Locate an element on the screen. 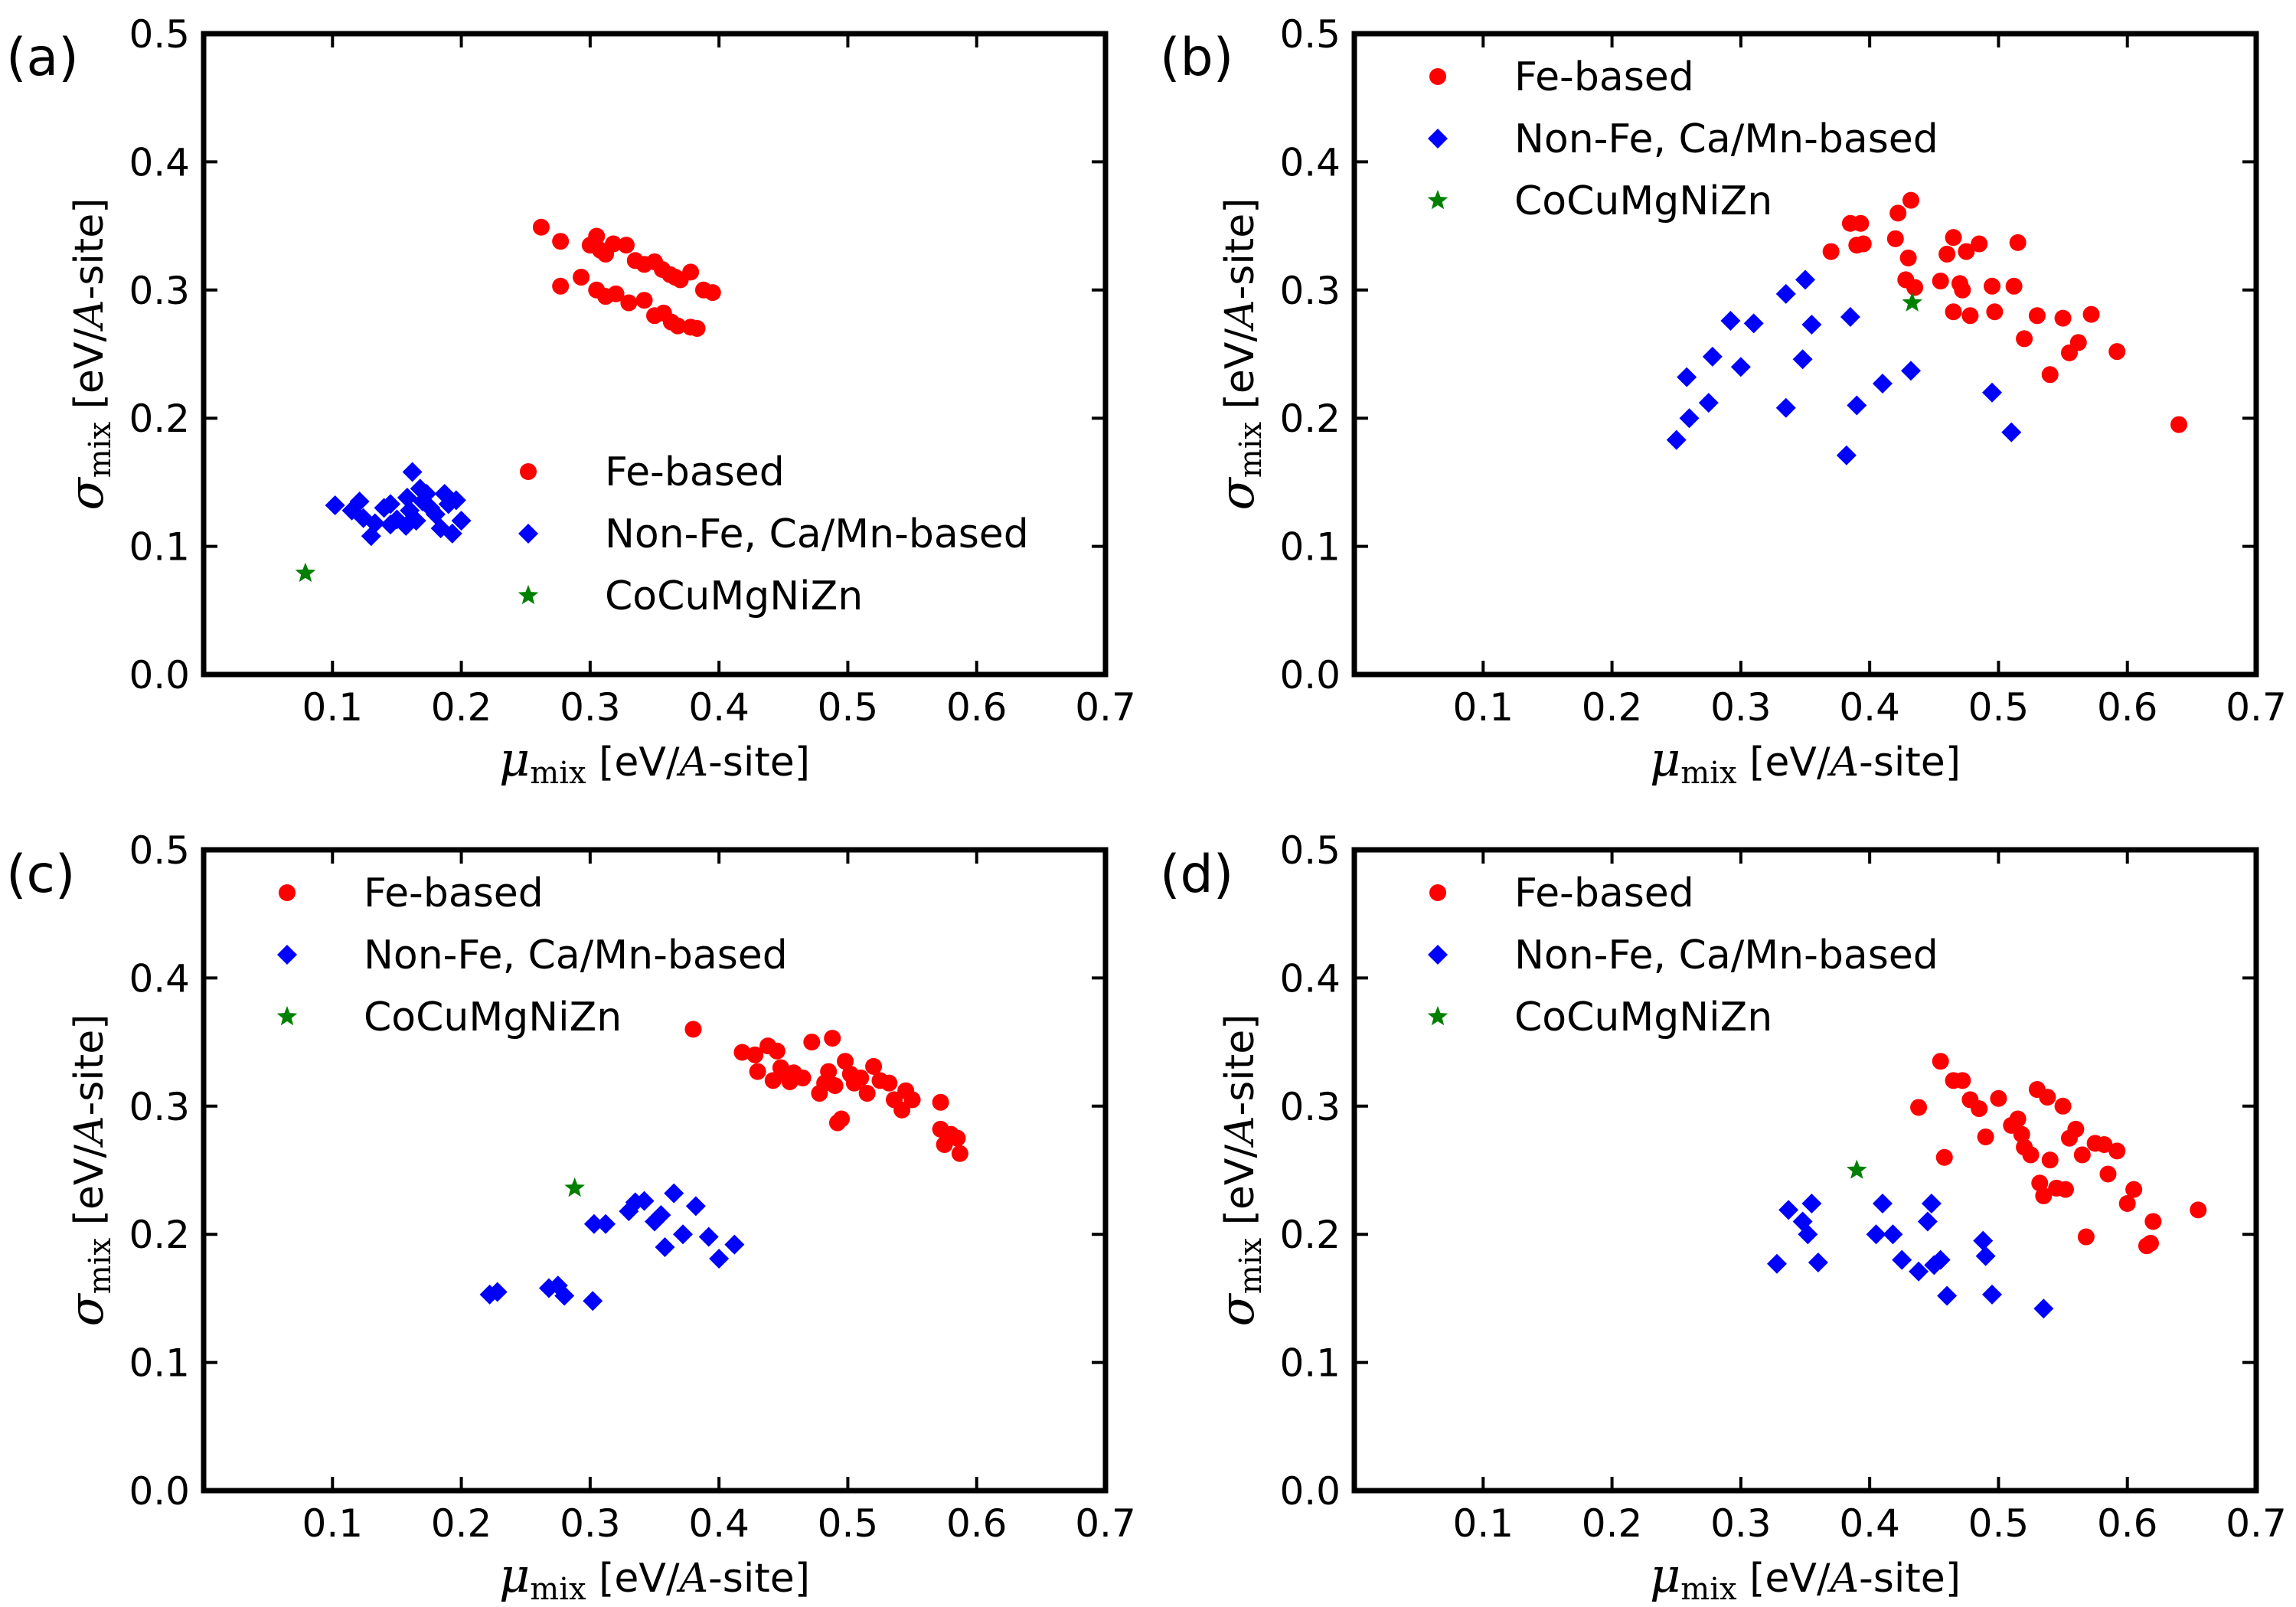 The image size is (2296, 1607). x-tick-label: 0.7 is located at coordinates (2256, 708).